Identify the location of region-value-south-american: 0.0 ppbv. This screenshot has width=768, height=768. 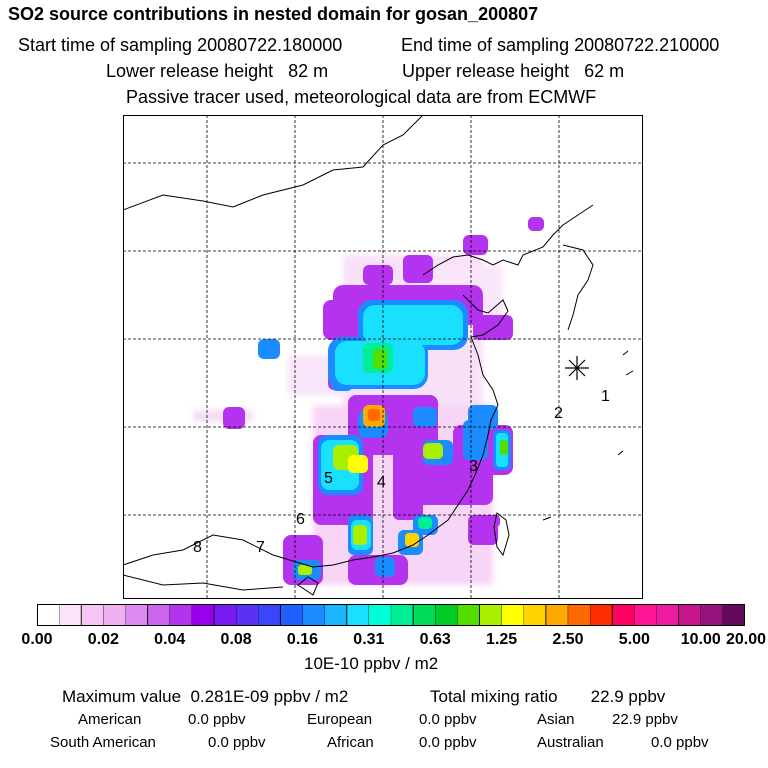
(237, 742).